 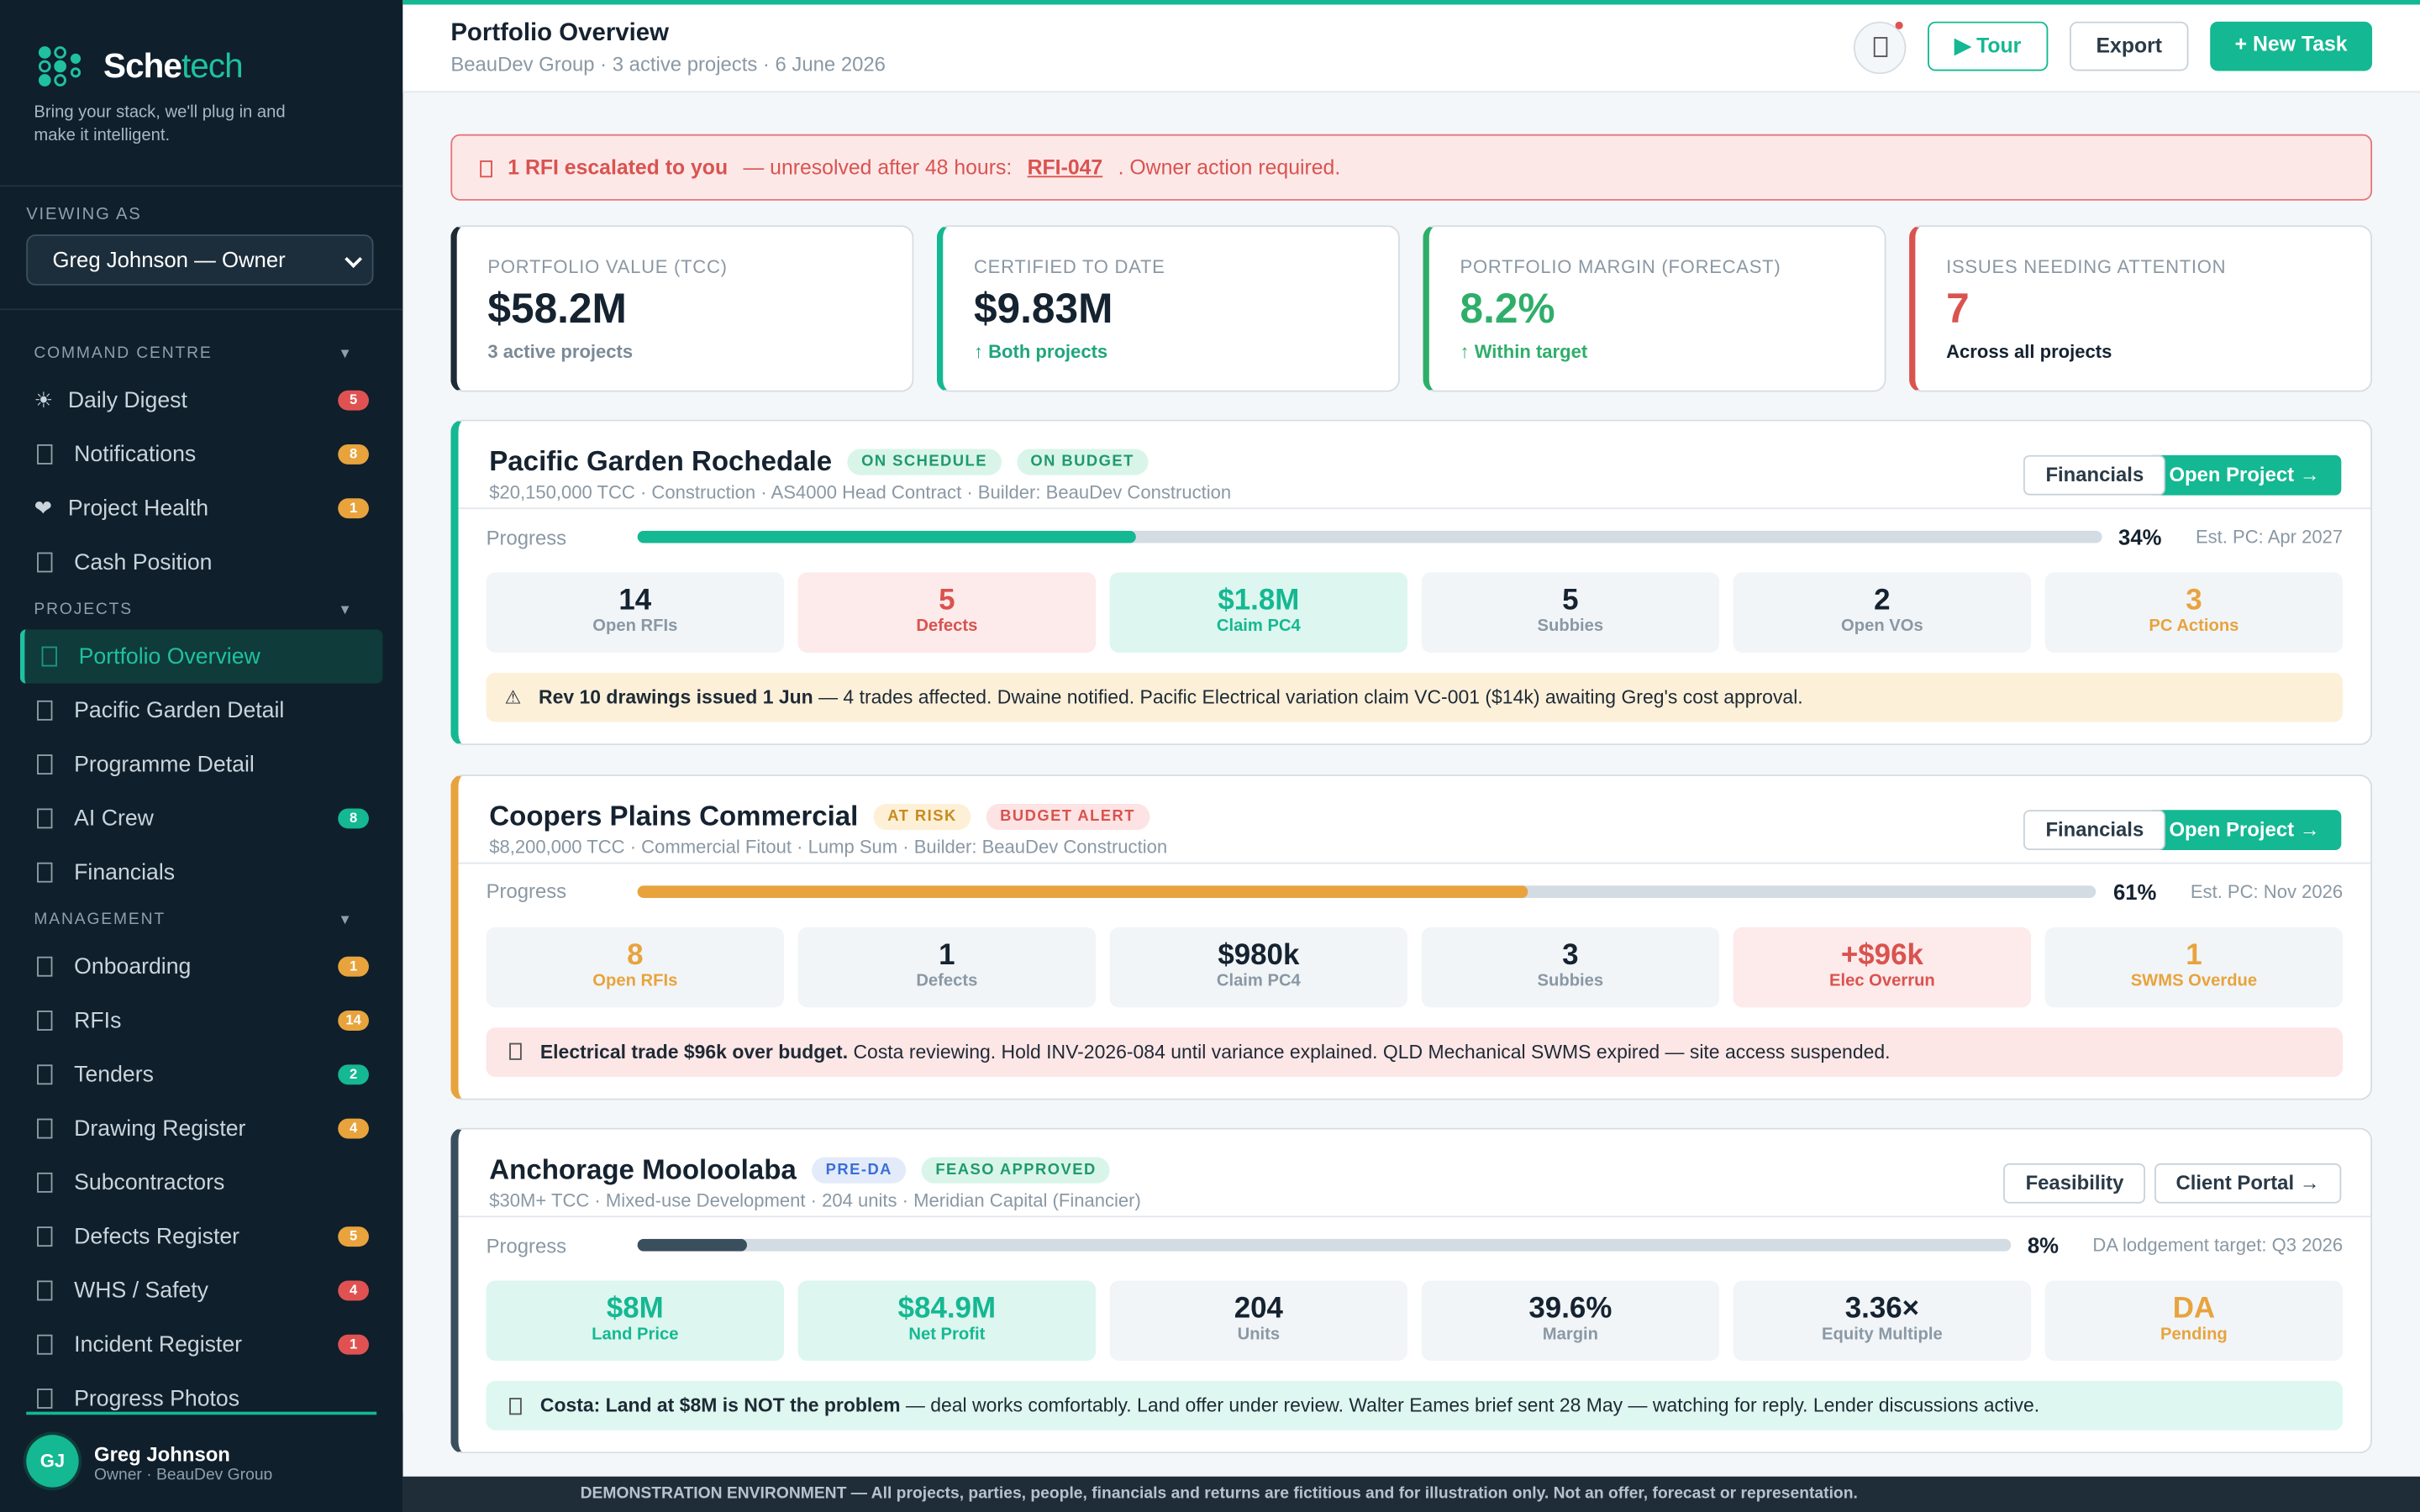 I want to click on progress-percent: 8%, so click(x=2044, y=1244).